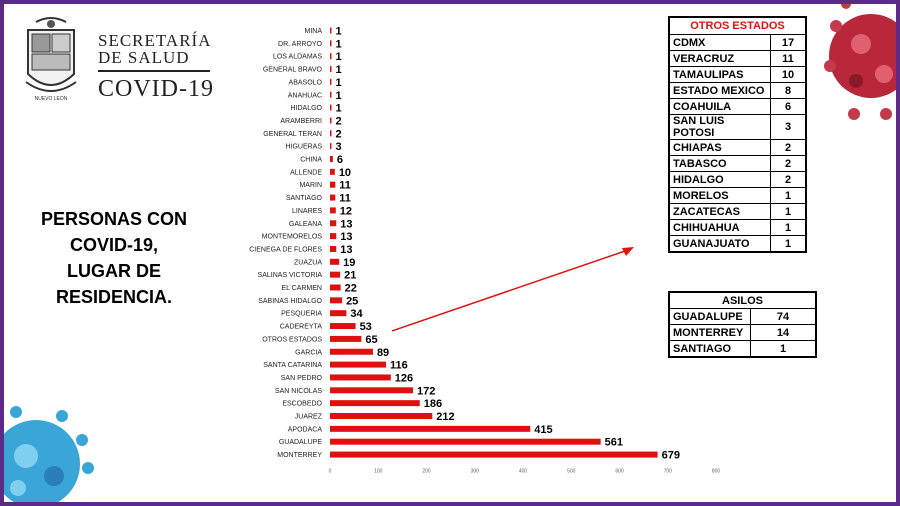 This screenshot has height=506, width=900. I want to click on data-label: 53, so click(366, 327).